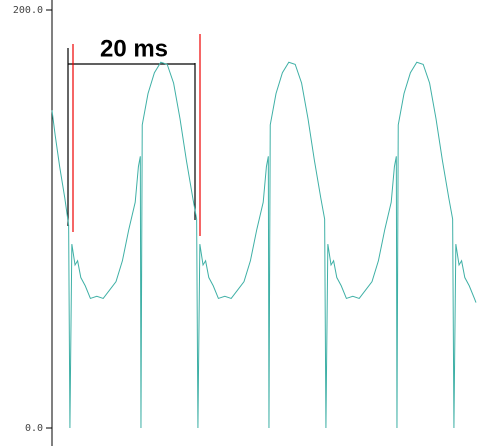 Image resolution: width=478 pixels, height=446 pixels. Describe the element at coordinates (28, 10) in the screenshot. I see `y-tick-label: 200.0` at that location.